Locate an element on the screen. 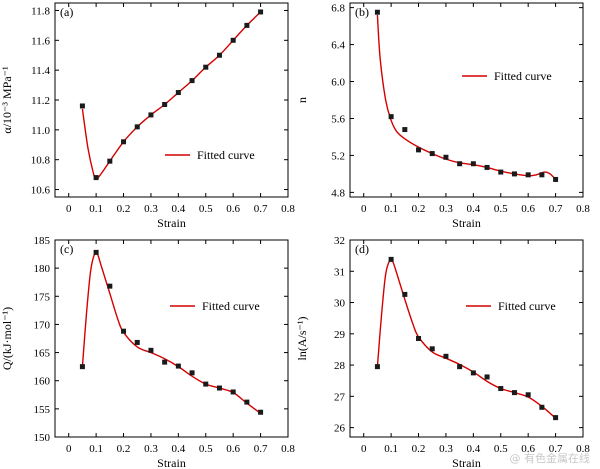 The image size is (600, 469). y-axis-label: α/10⁻³ MPa⁻¹ is located at coordinates (7, 100).